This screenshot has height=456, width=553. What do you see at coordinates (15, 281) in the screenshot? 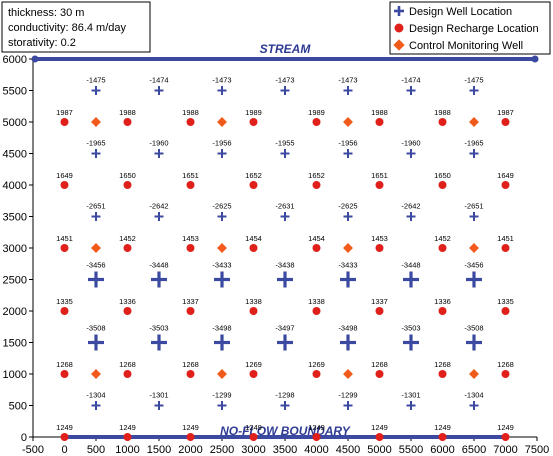
I see `y-tick-label: 2500` at bounding box center [15, 281].